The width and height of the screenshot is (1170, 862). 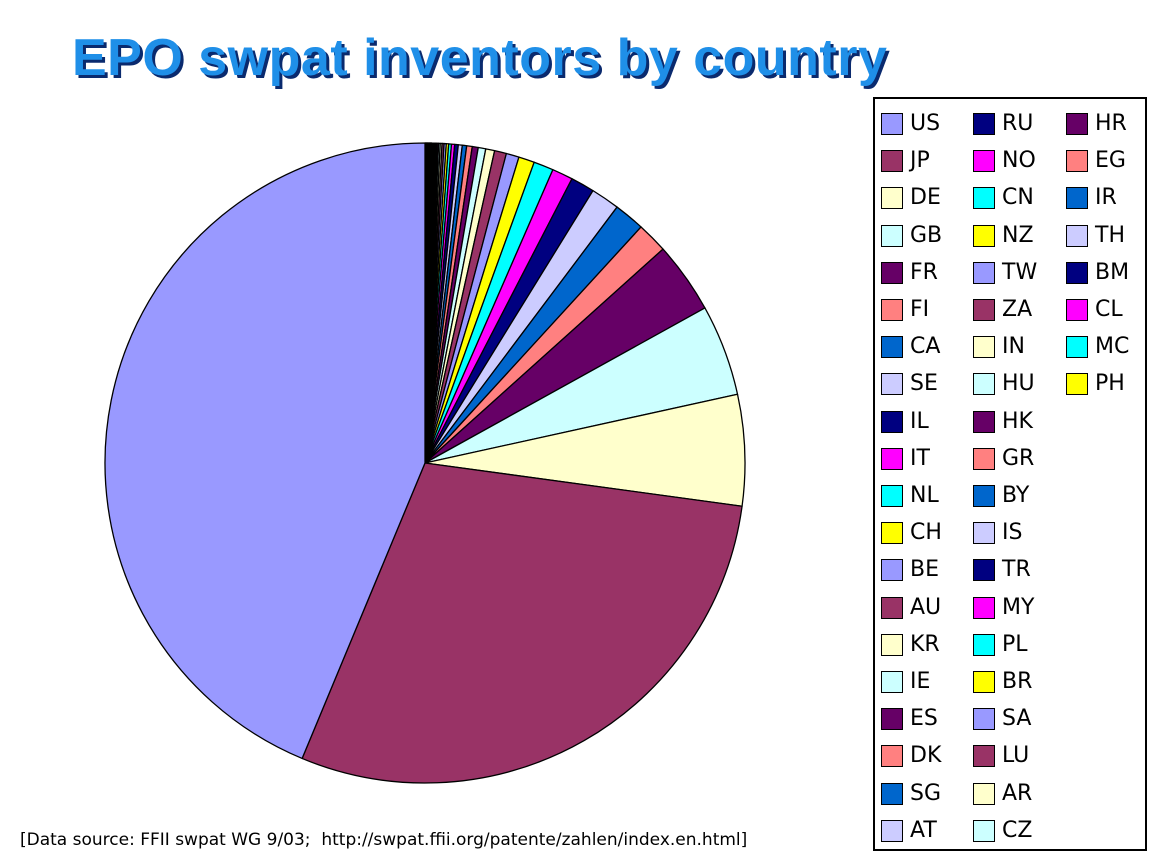 I want to click on legend-label: JP, so click(x=920, y=161).